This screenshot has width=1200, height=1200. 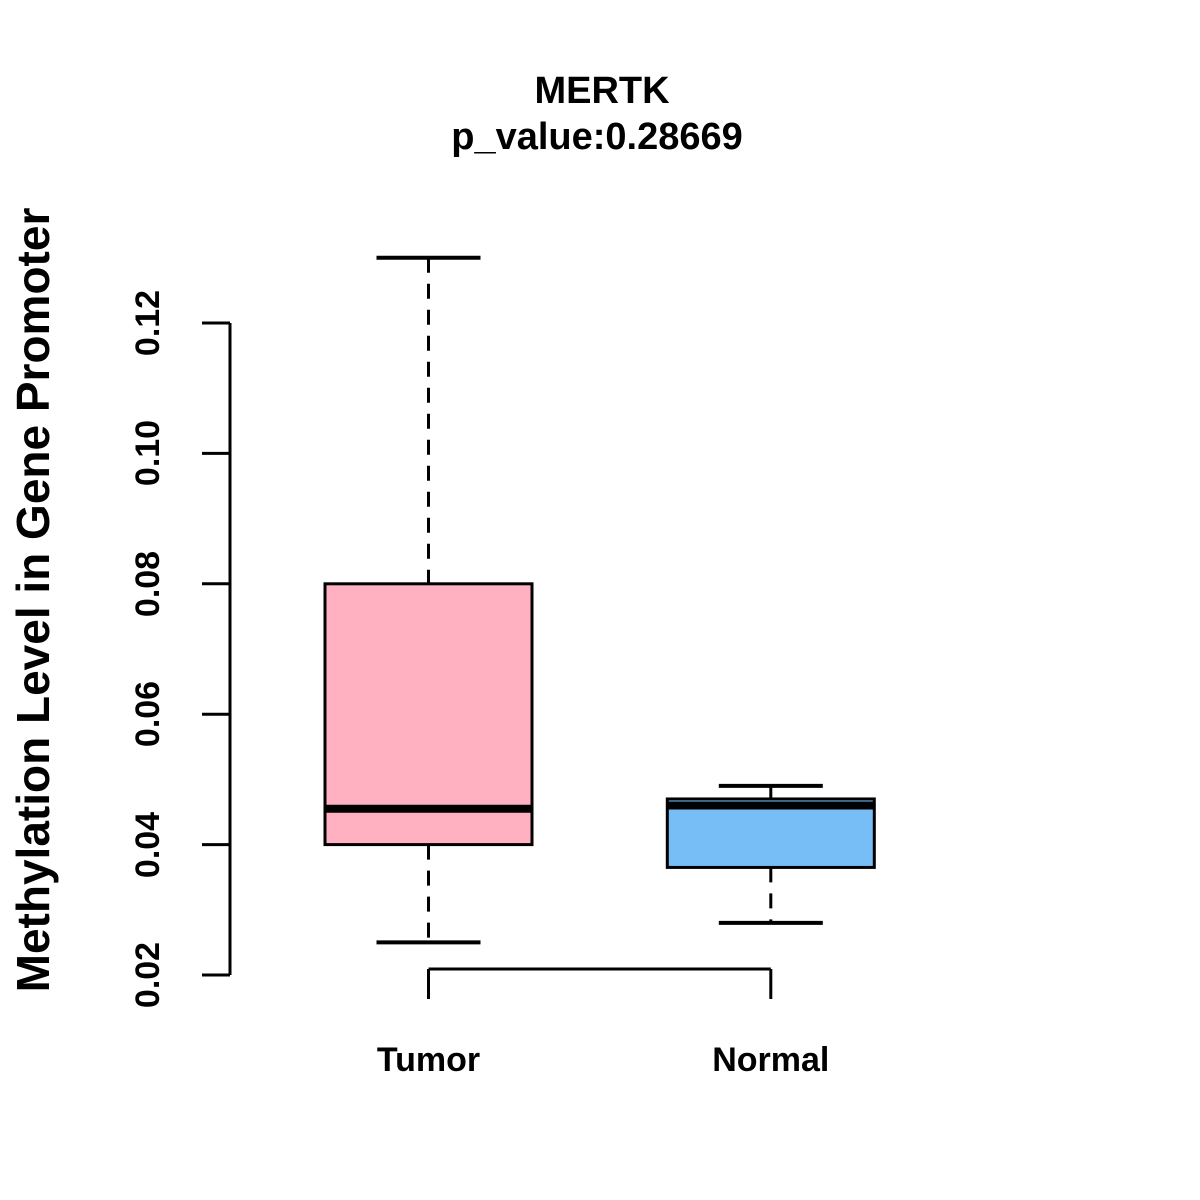 I want to click on chart-title: MERTK, so click(x=602, y=91).